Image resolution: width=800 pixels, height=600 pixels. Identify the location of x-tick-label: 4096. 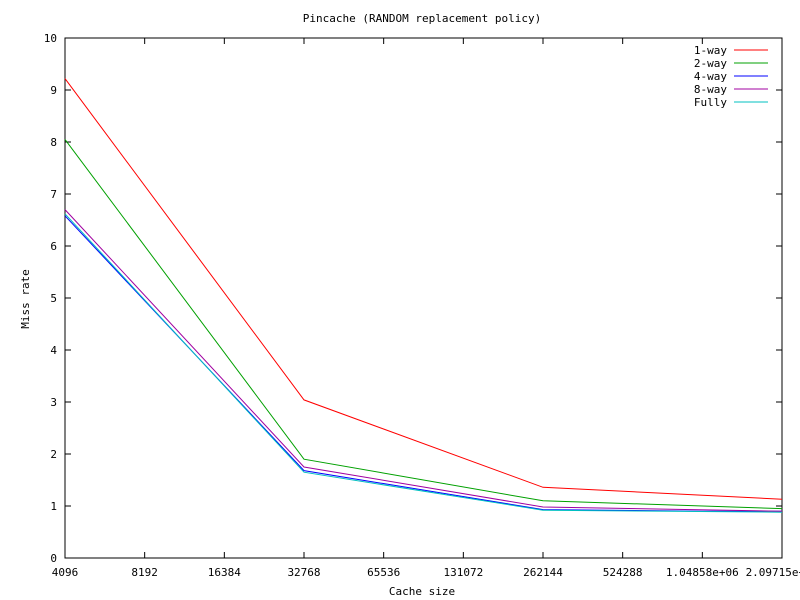
(65, 572).